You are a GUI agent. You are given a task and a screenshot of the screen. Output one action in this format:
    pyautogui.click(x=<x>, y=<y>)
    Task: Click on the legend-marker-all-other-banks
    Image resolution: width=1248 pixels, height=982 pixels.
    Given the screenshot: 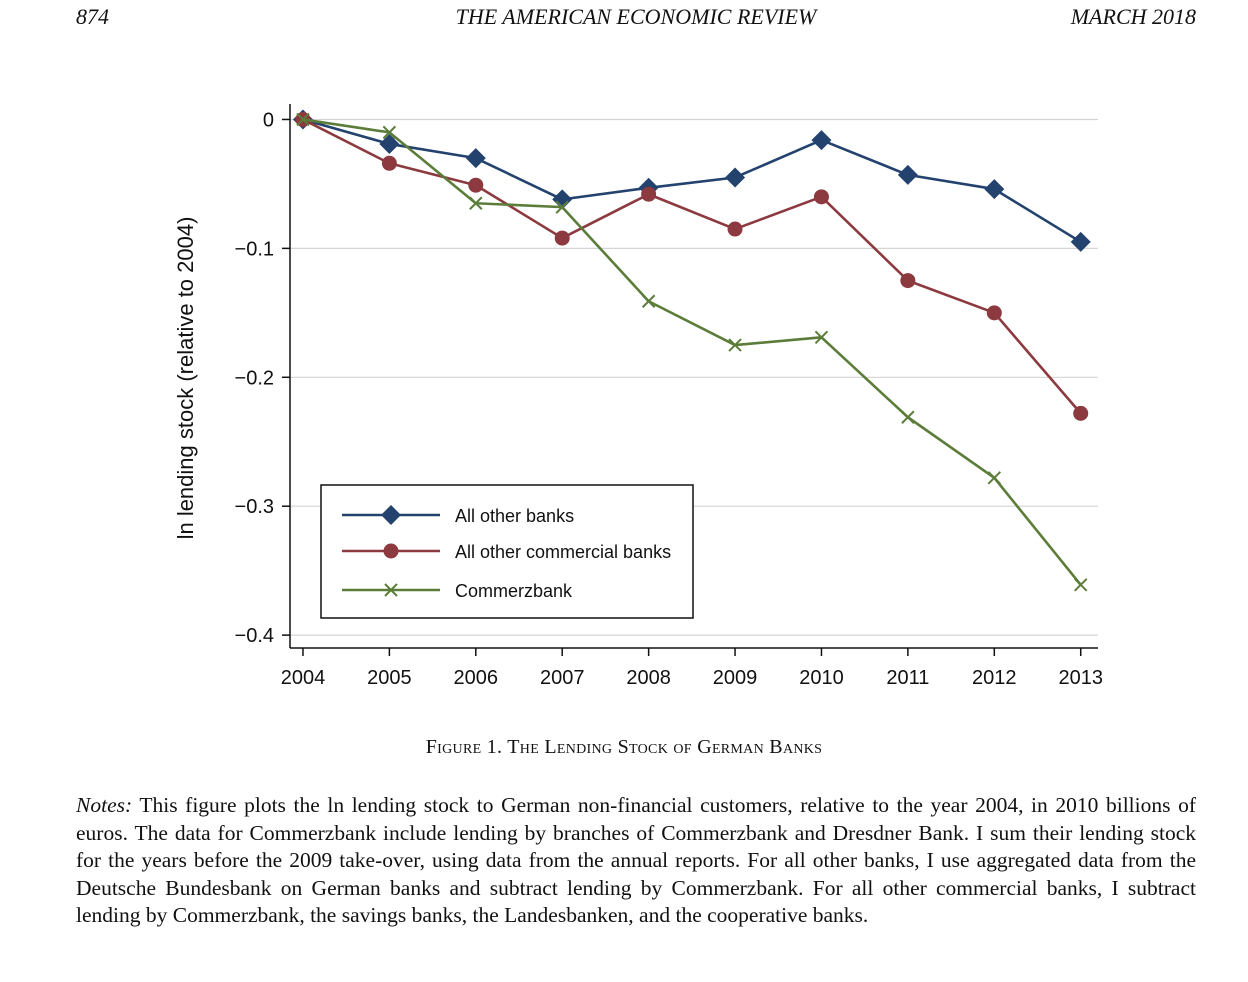 What is the action you would take?
    pyautogui.click(x=391, y=515)
    